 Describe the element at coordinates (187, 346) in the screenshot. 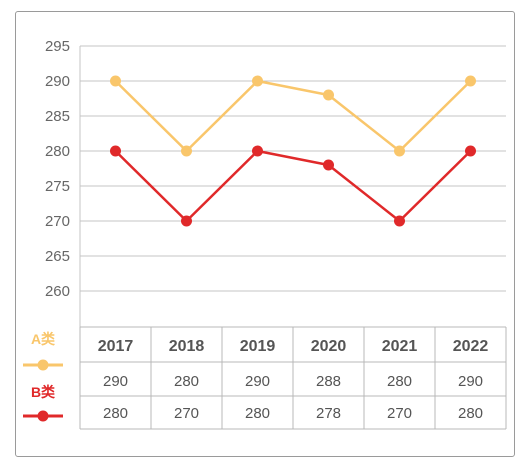

I see `x-category-label: 2018` at that location.